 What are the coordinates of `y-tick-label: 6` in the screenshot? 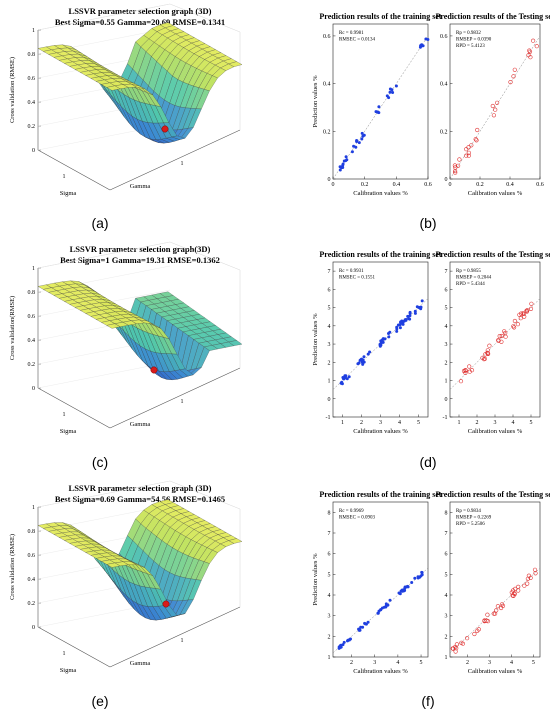 It's located at (446, 290).